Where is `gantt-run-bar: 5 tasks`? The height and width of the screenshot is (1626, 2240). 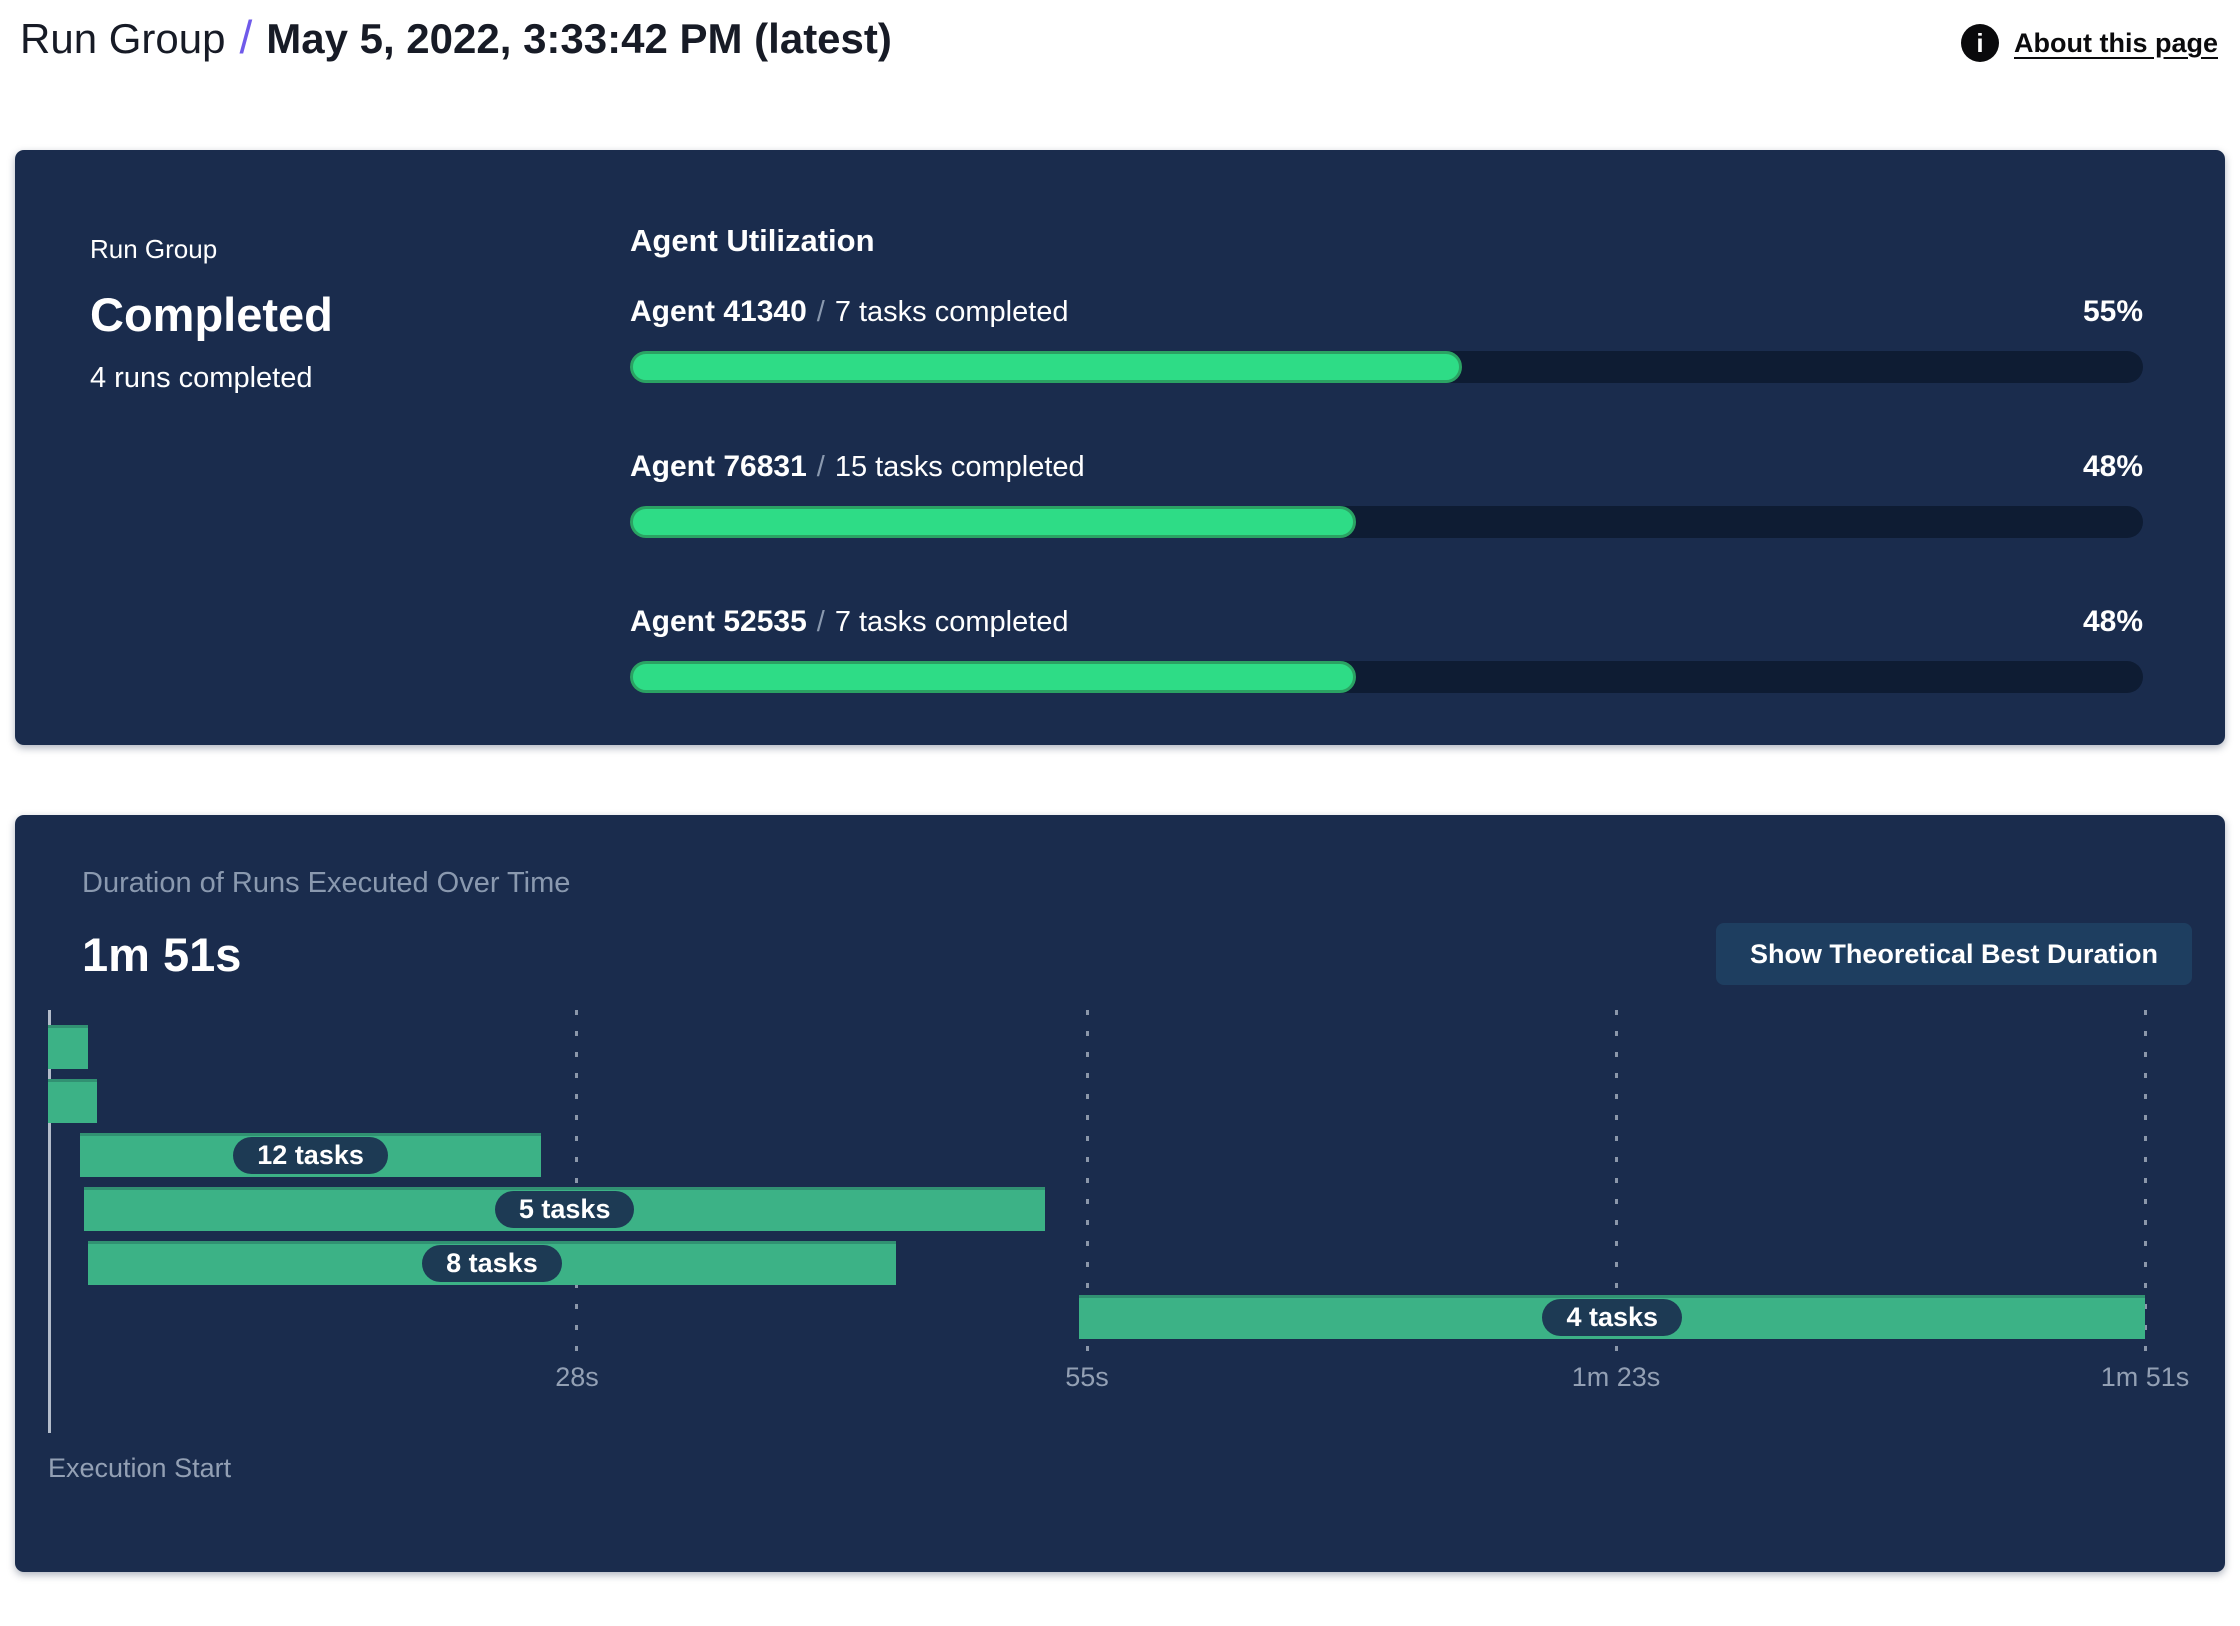
gantt-run-bar: 5 tasks is located at coordinates (564, 1209).